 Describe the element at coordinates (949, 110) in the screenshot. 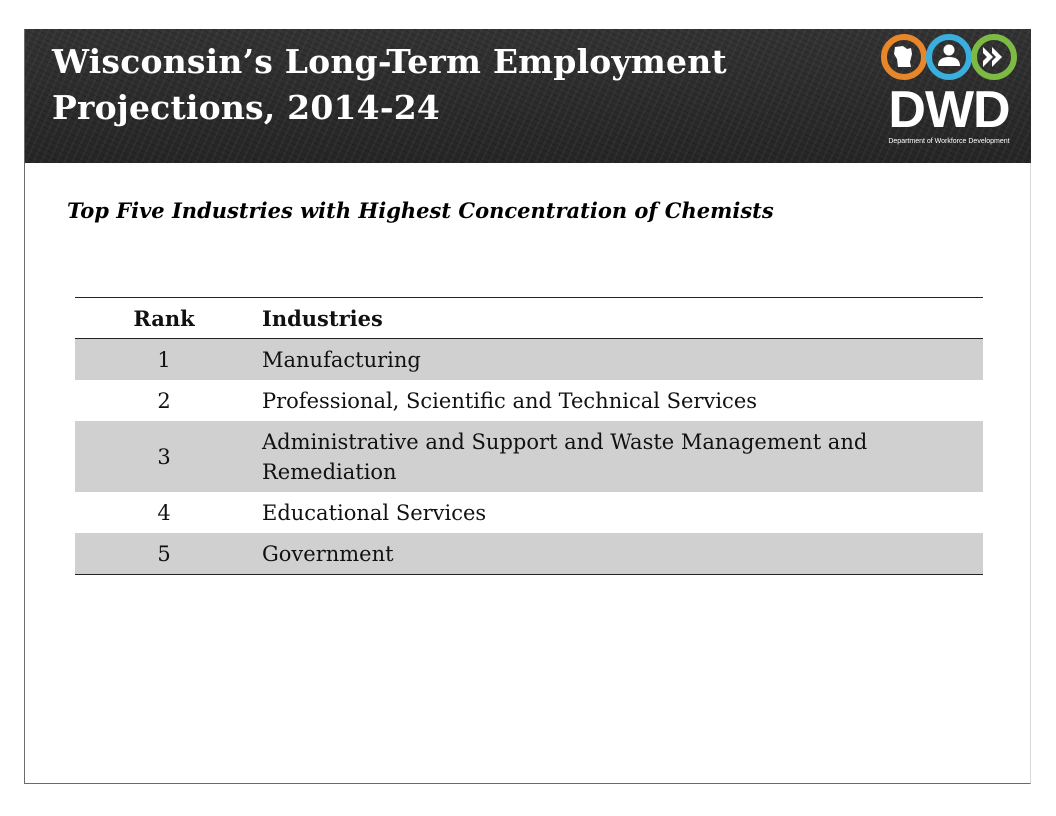

I see `logo-wordmark: DWD` at that location.